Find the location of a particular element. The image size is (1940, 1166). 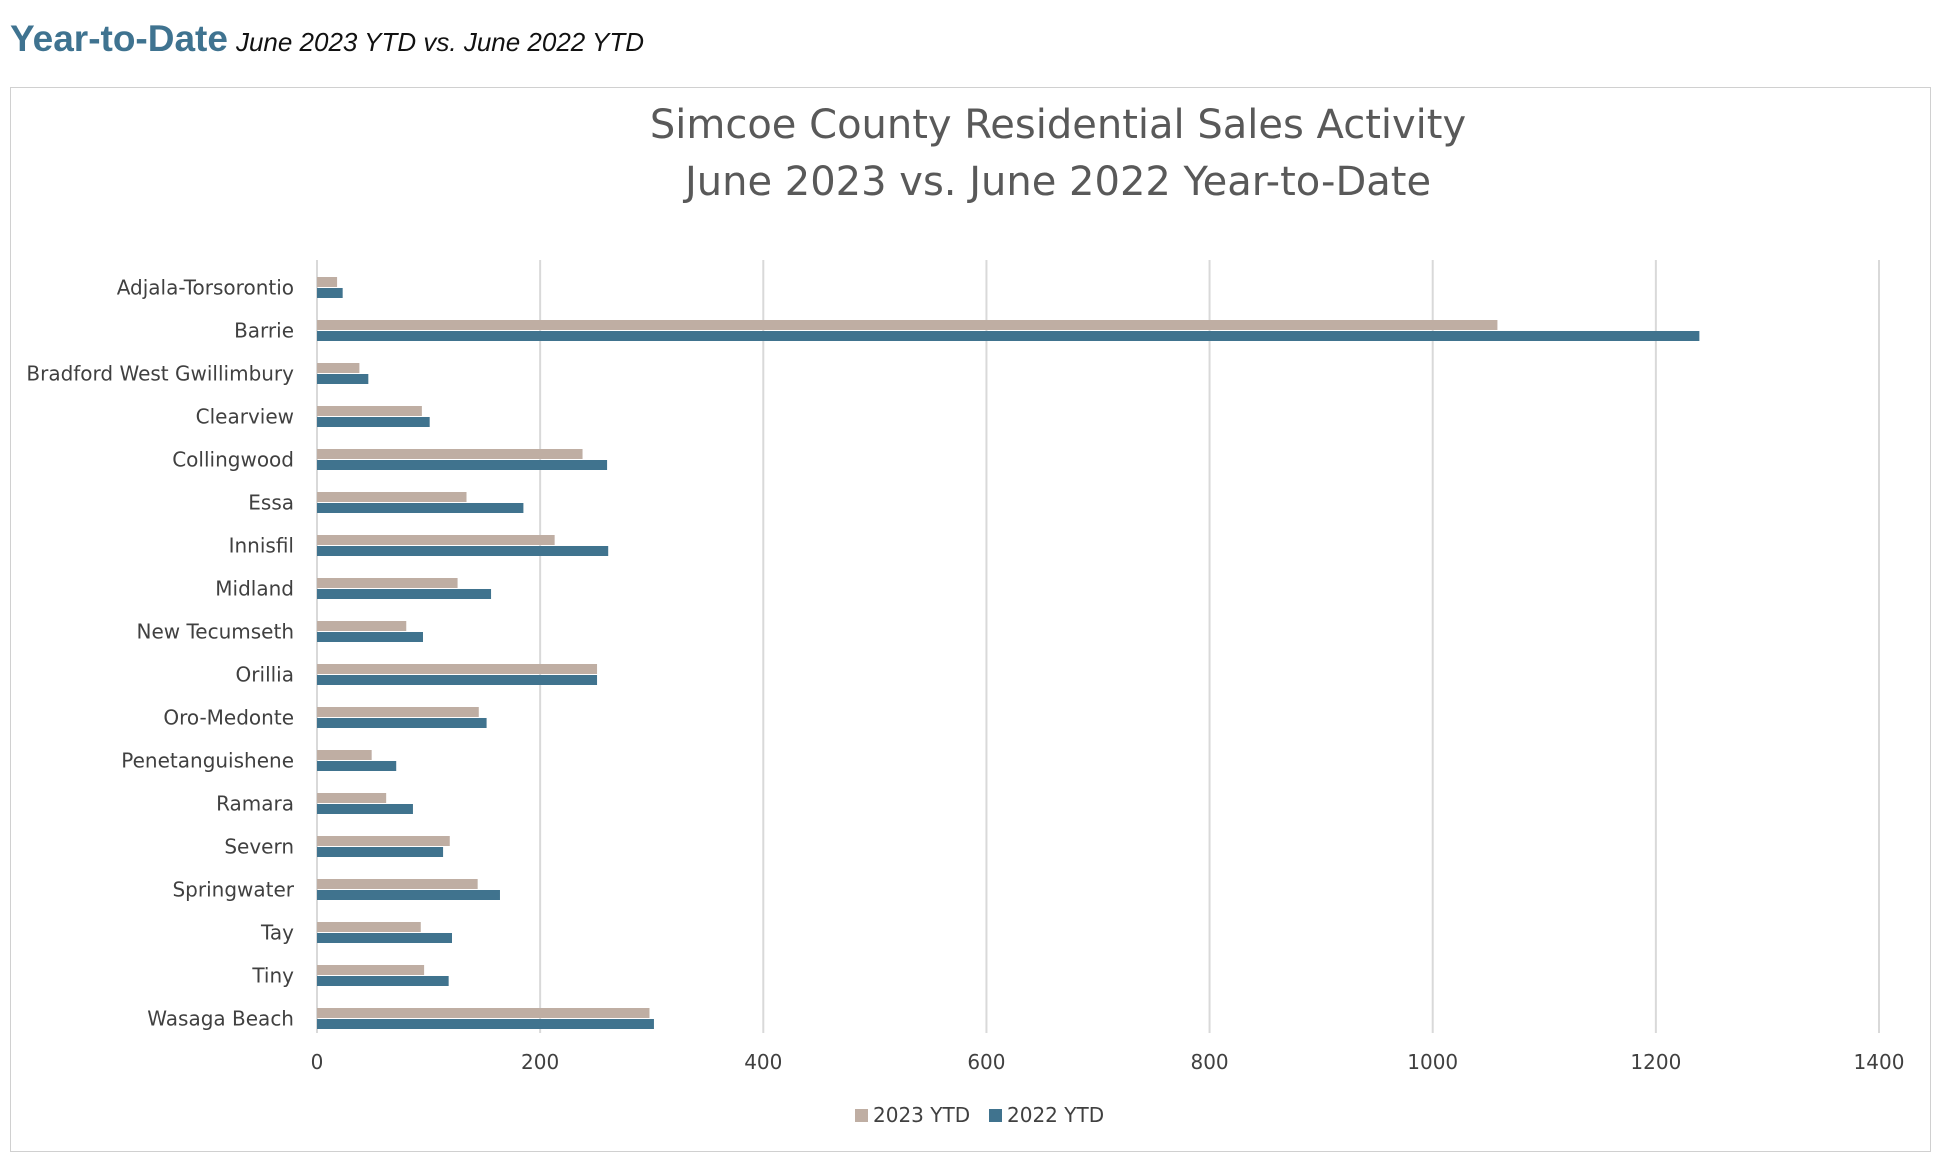

category-label: Innisfil is located at coordinates (261, 546).